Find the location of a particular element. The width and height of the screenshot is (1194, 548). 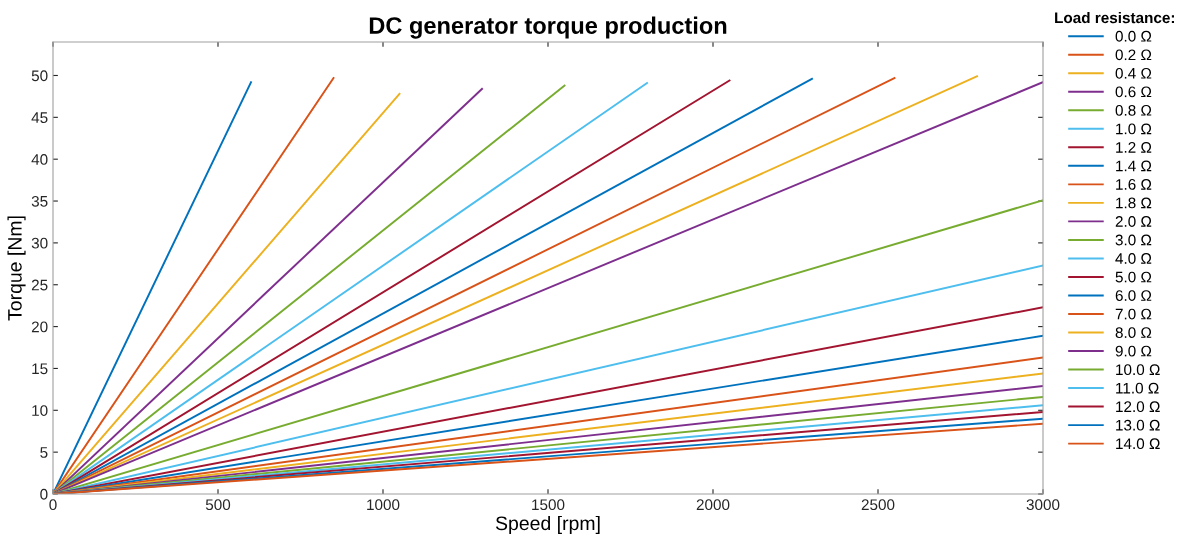

x-axis-title: Speed [rpm] is located at coordinates (547, 525).